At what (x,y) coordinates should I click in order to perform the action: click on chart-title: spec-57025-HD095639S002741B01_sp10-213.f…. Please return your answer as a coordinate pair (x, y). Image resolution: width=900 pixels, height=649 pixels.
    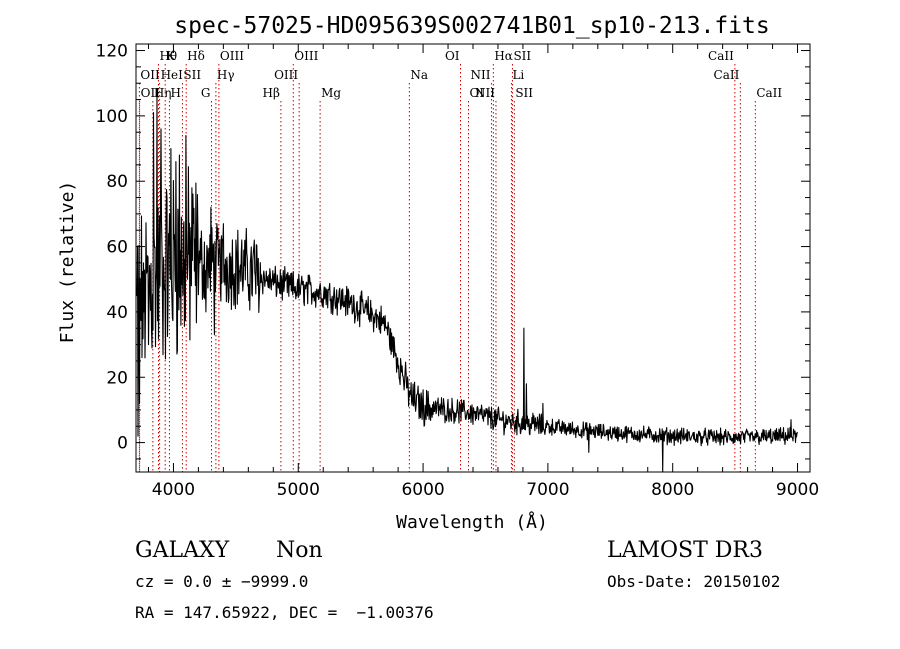
    Looking at the image, I should click on (471, 26).